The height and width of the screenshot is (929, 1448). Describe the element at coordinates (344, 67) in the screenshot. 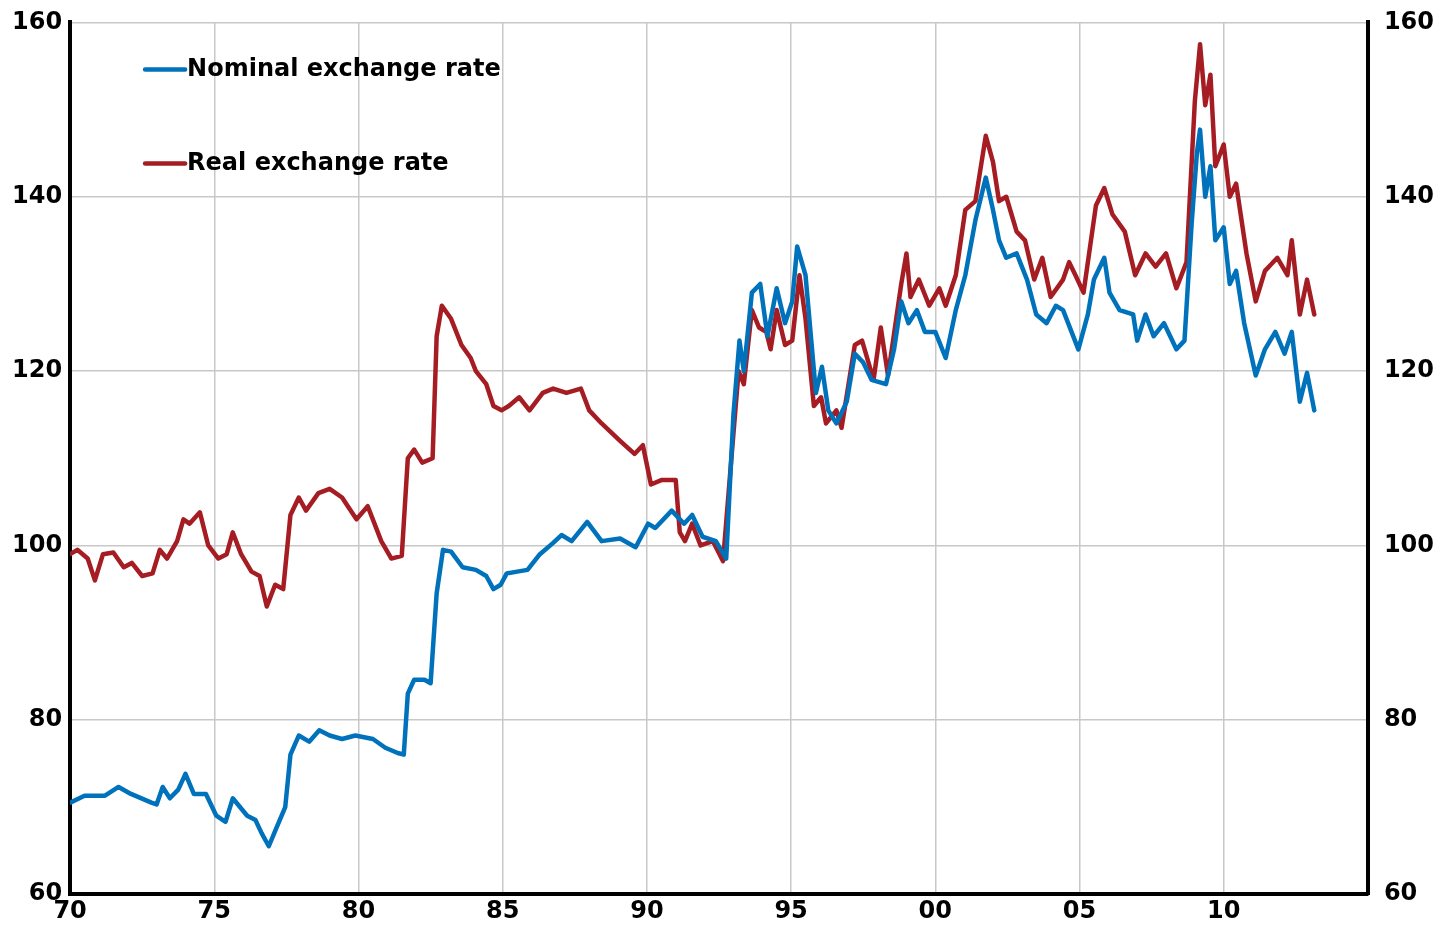

I see `legend-label: Nominal exchange rate` at that location.